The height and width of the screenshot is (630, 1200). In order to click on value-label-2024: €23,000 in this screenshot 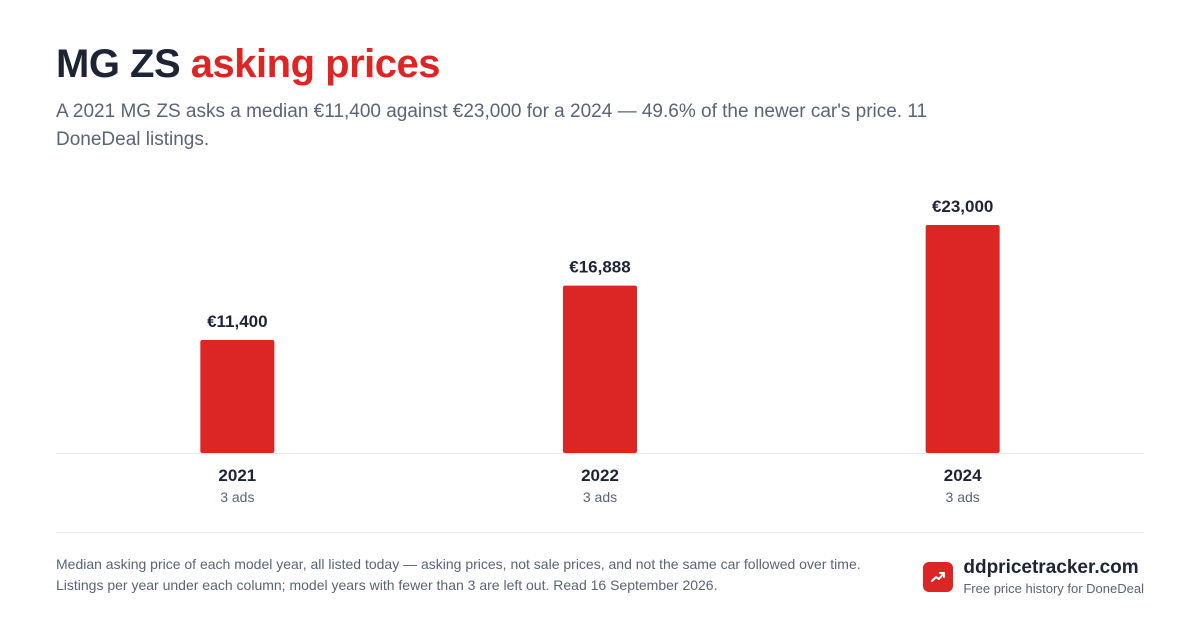, I will do `click(962, 206)`.